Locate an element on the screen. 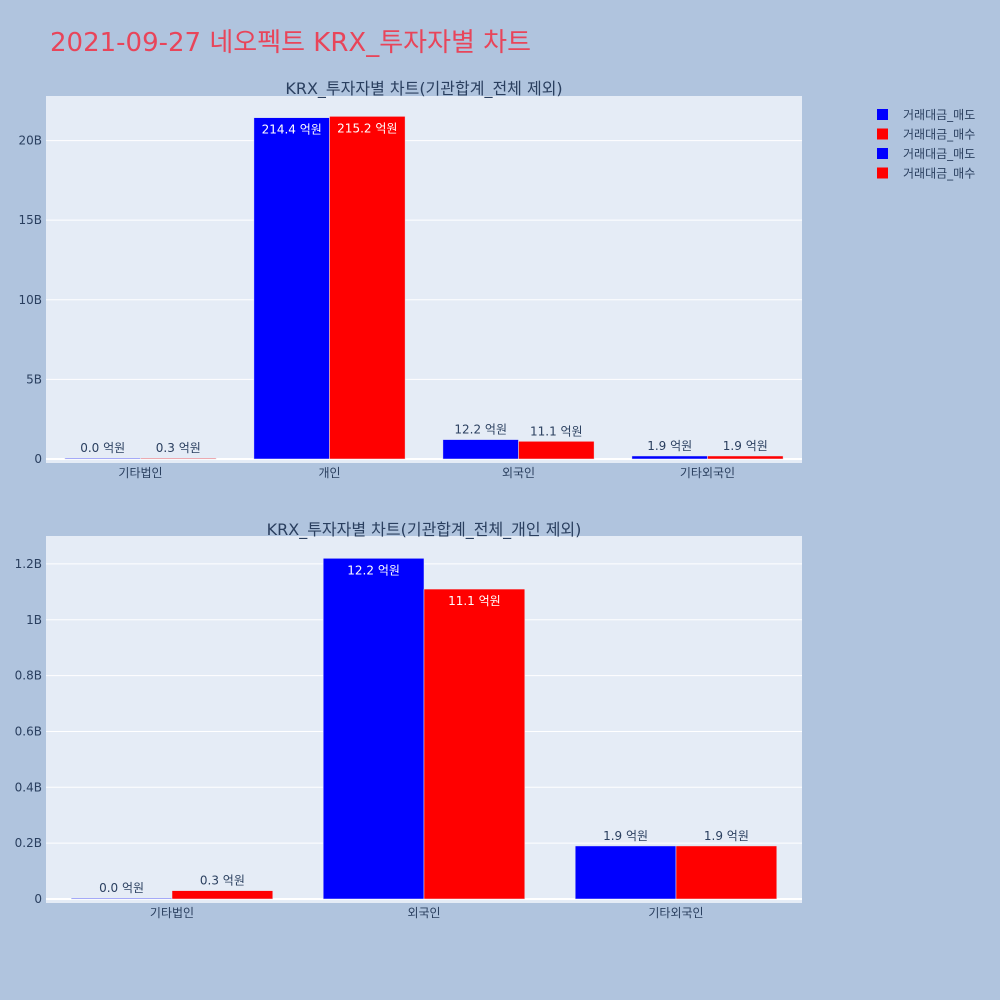 The width and height of the screenshot is (1000, 1000). y-tick-label: 5B is located at coordinates (34, 379).